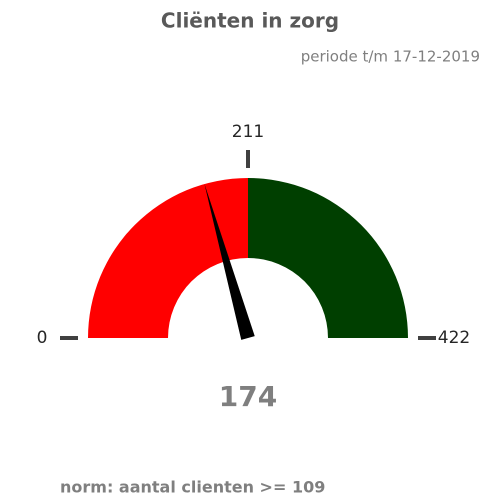 The width and height of the screenshot is (500, 498). Describe the element at coordinates (248, 396) in the screenshot. I see `value-label: 174` at that location.